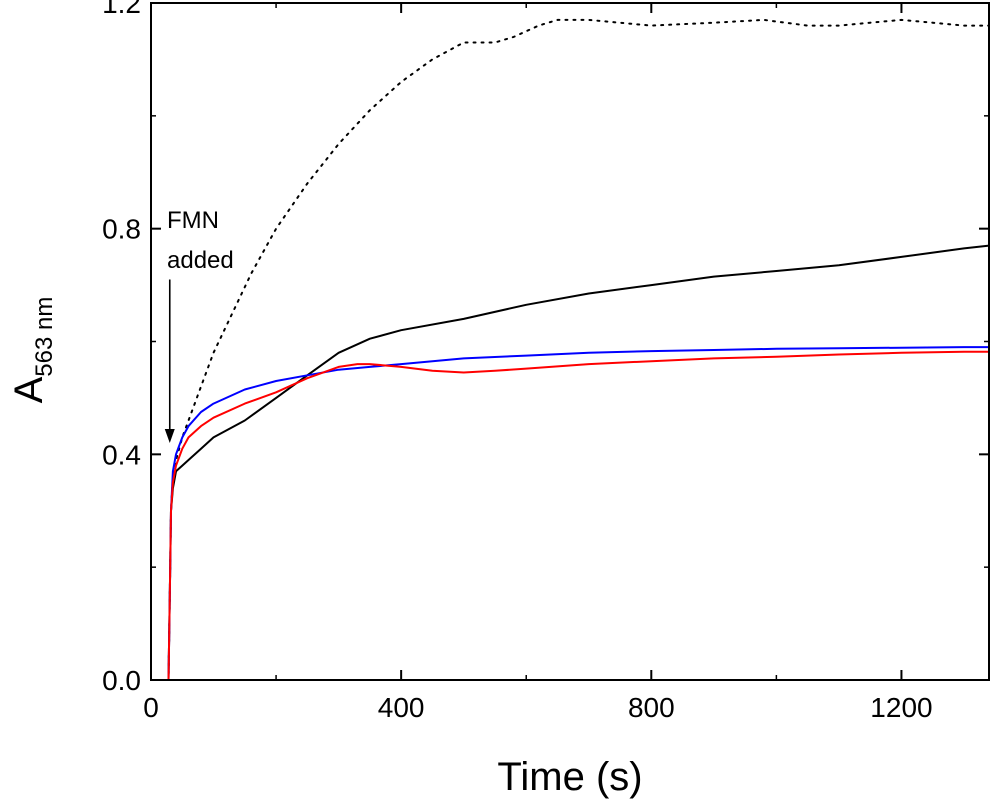  Describe the element at coordinates (901, 707) in the screenshot. I see `x-tick-label: 1200` at that location.